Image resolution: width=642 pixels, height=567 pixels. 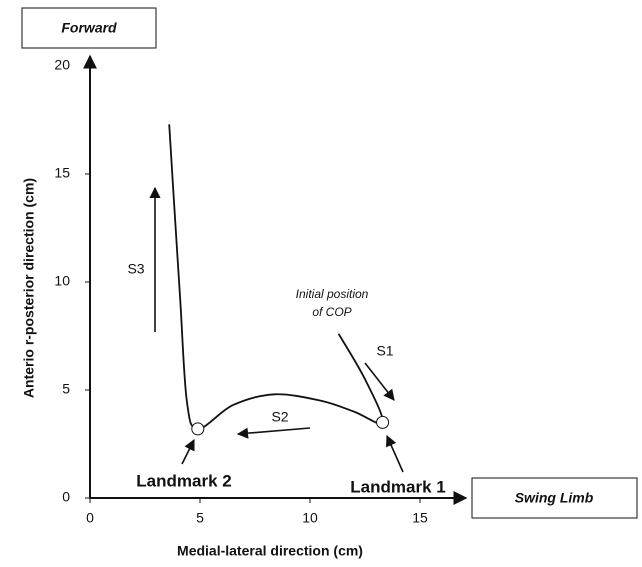 I want to click on y-tick-label: 10, so click(x=62, y=281).